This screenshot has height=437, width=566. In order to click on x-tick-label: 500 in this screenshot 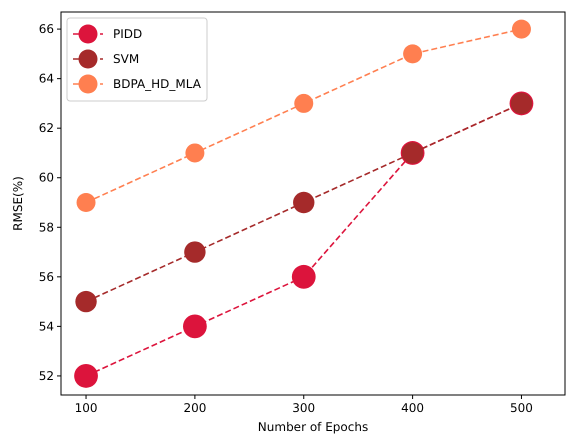, I will do `click(521, 408)`.